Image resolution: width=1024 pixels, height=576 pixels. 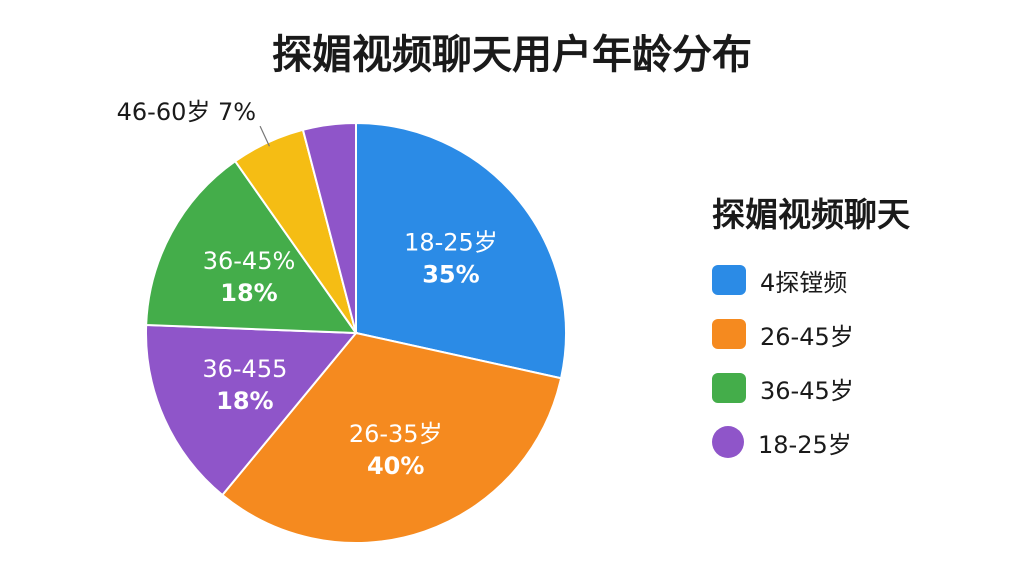 What do you see at coordinates (186, 112) in the screenshot?
I see `slice-label: 46-60岁 7%` at bounding box center [186, 112].